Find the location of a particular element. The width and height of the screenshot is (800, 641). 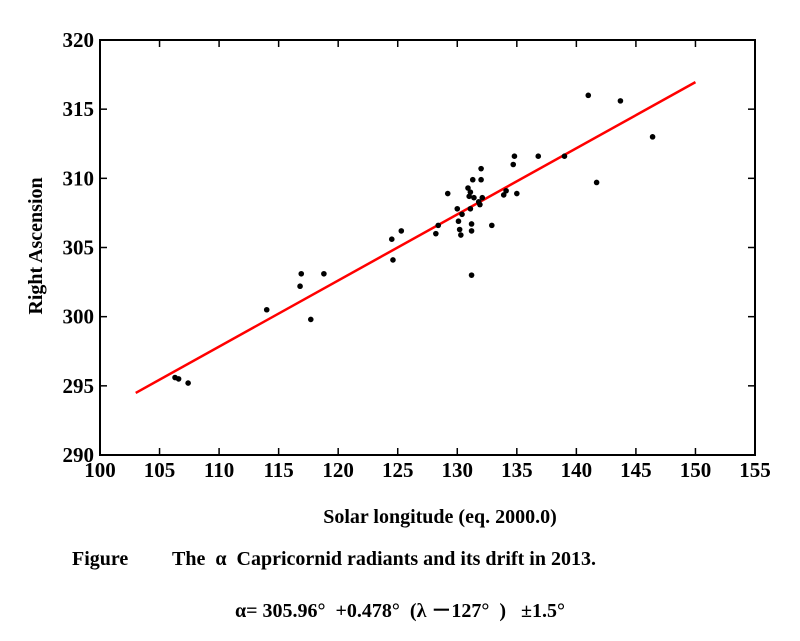

x-tick-label: 125 is located at coordinates (398, 470).